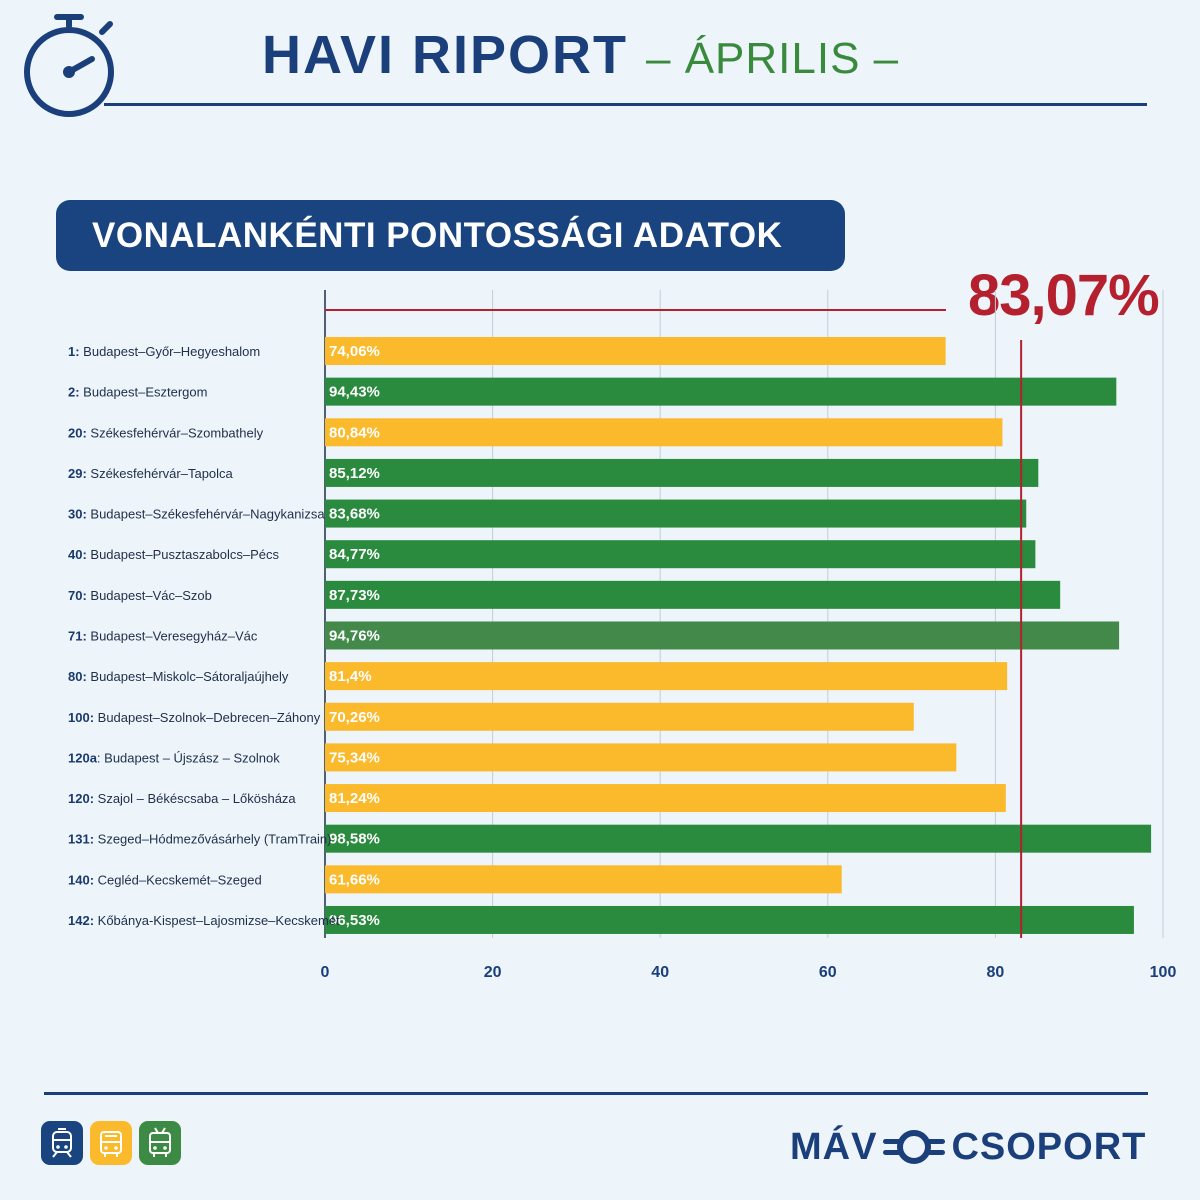  I want to click on bar-value-label: 75,34%, so click(354, 757).